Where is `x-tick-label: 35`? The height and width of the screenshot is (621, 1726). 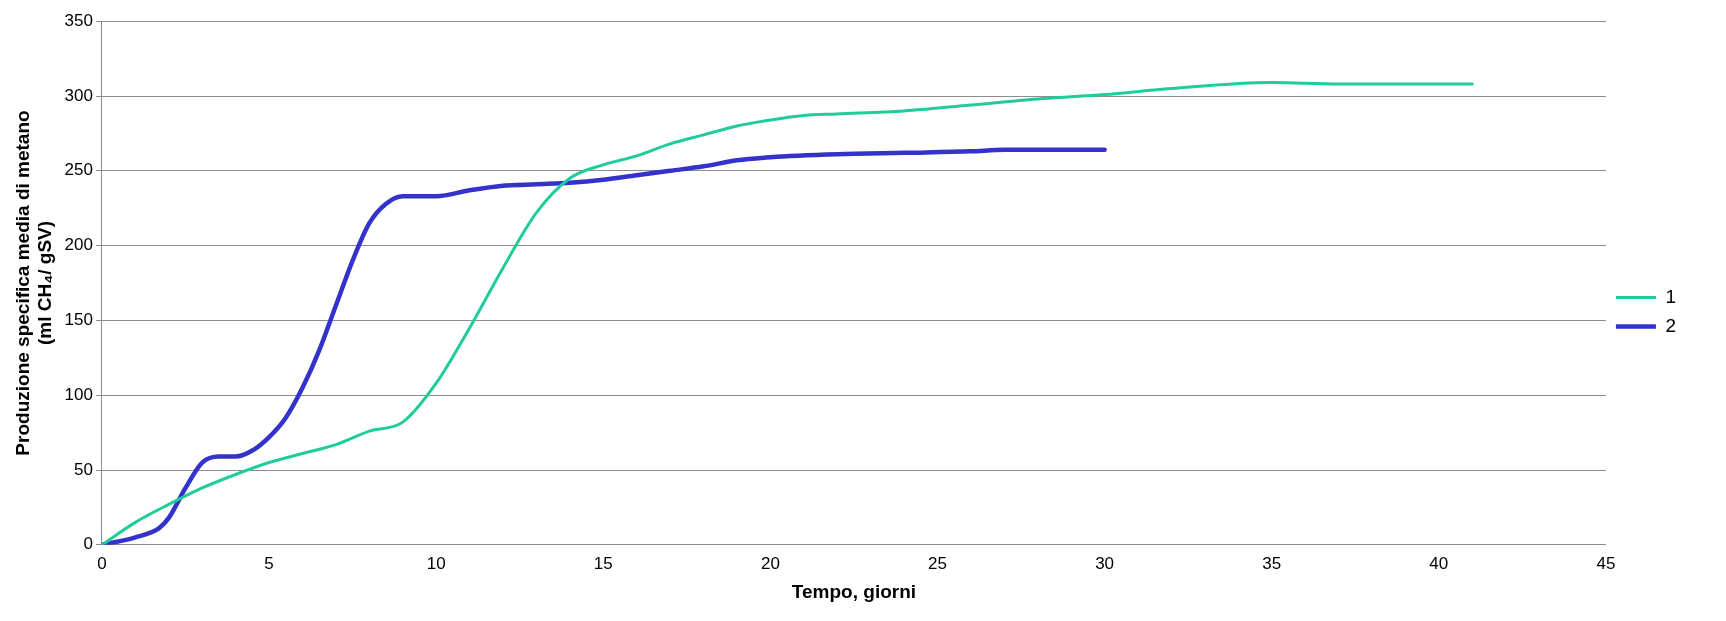
x-tick-label: 35 is located at coordinates (1272, 563).